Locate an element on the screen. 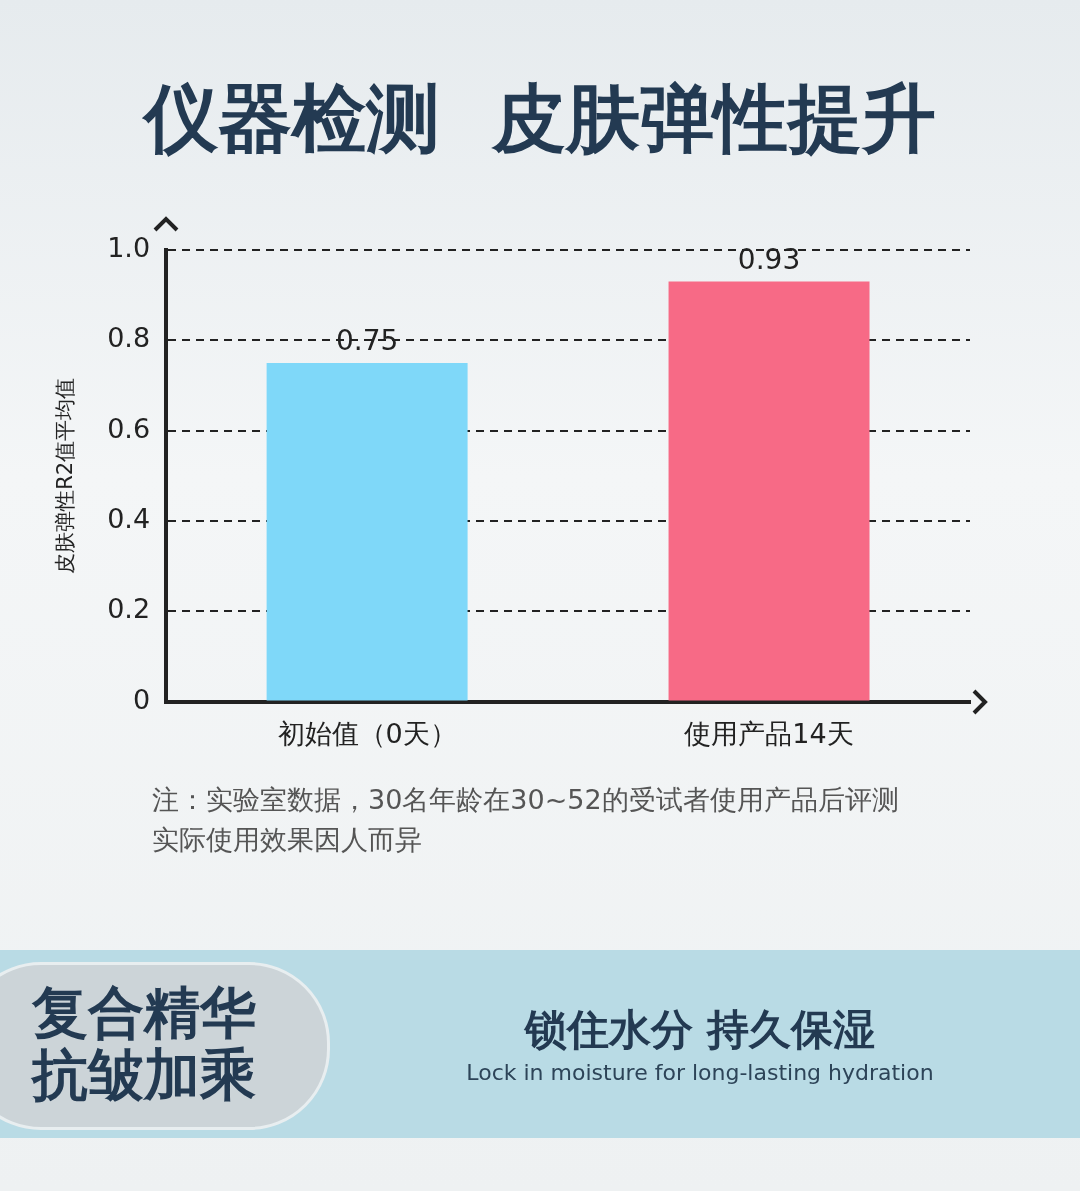 The width and height of the screenshot is (1080, 1191). y-tick-label: 0.8 is located at coordinates (129, 338).